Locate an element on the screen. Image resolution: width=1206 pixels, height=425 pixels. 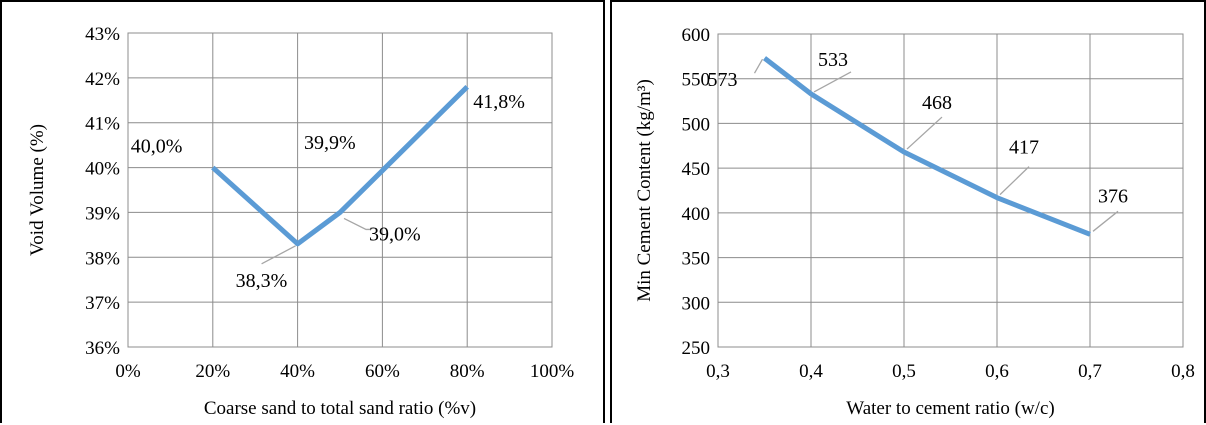
y-tick-label: 38% is located at coordinates (102, 258).